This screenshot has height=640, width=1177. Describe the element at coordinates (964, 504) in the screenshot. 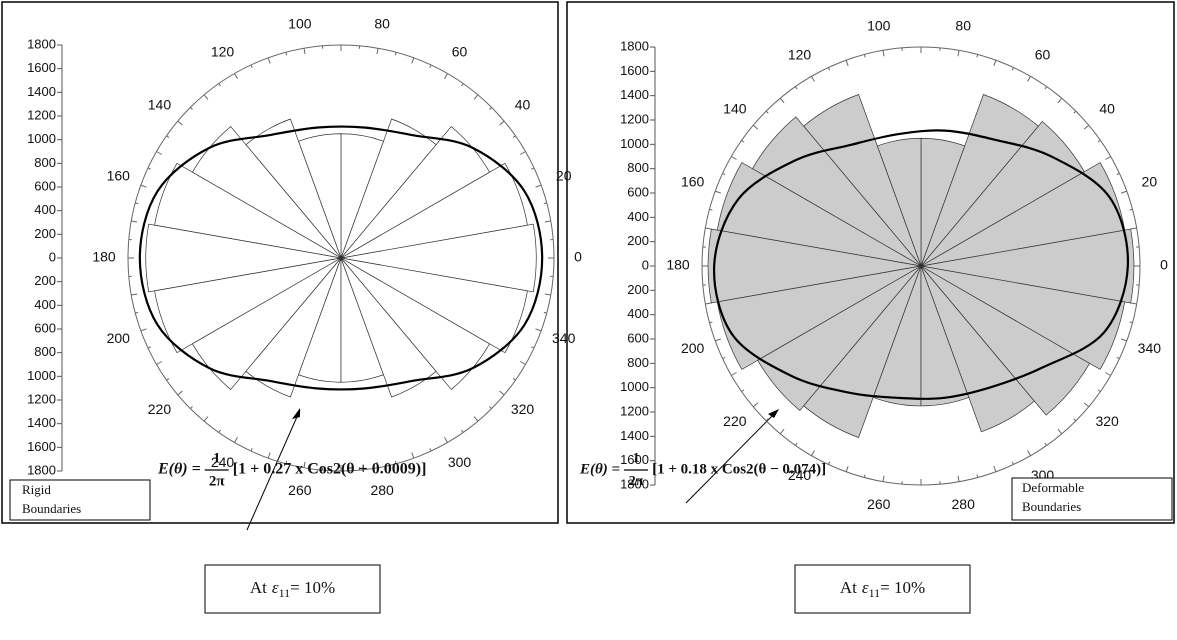

I see `angle-label: 280` at that location.